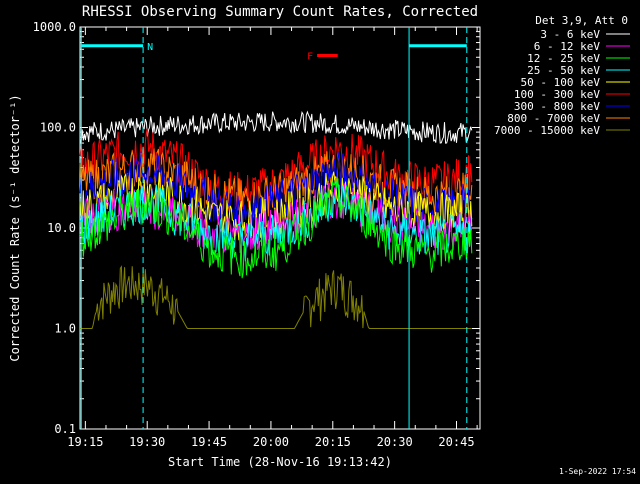 Image resolution: width=640 pixels, height=484 pixels. Describe the element at coordinates (150, 47) in the screenshot. I see `annotation-label: N` at that location.